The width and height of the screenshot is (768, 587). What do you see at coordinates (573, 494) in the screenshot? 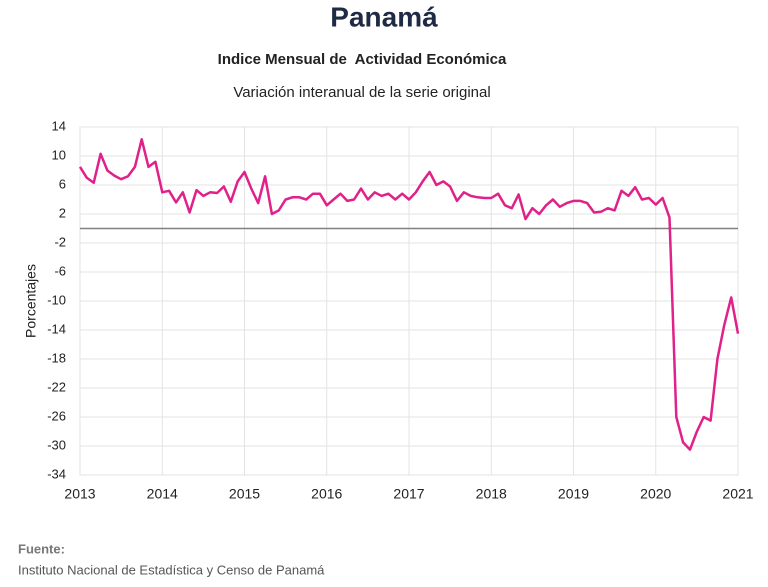
I see `x-tick-label: 2019` at bounding box center [573, 494].